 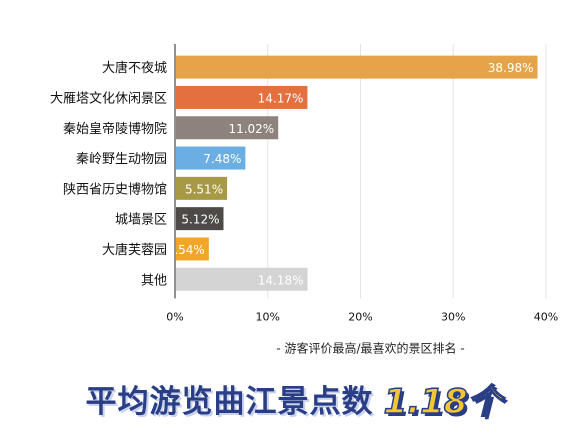 I want to click on headline-text: 平均游览曲江景点数, so click(x=229, y=401).